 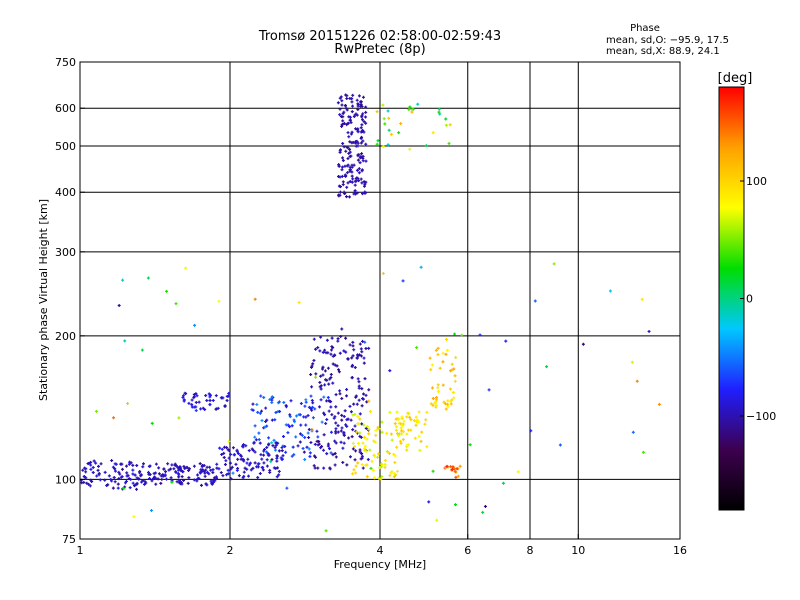 I want to click on colorbar-tick-label: −100, so click(x=761, y=416).